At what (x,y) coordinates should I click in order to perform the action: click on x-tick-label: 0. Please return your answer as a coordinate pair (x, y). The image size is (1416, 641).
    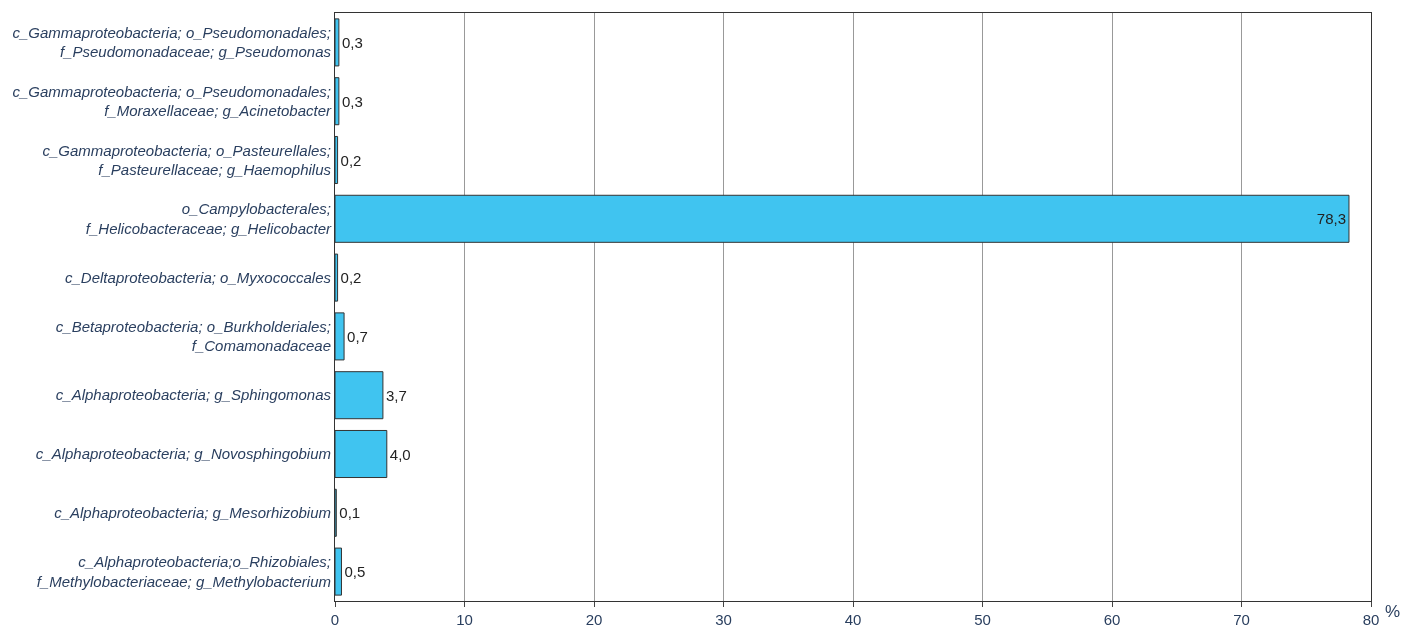
    Looking at the image, I should click on (335, 619).